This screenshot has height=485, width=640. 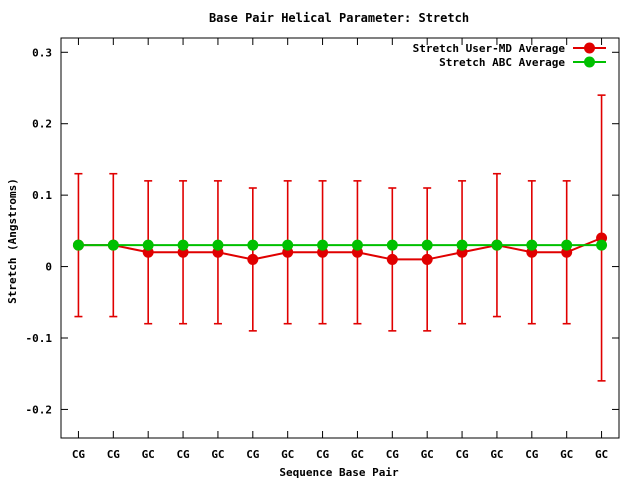 I want to click on x-axis-label: Sequence Base Pair, so click(x=339, y=472).